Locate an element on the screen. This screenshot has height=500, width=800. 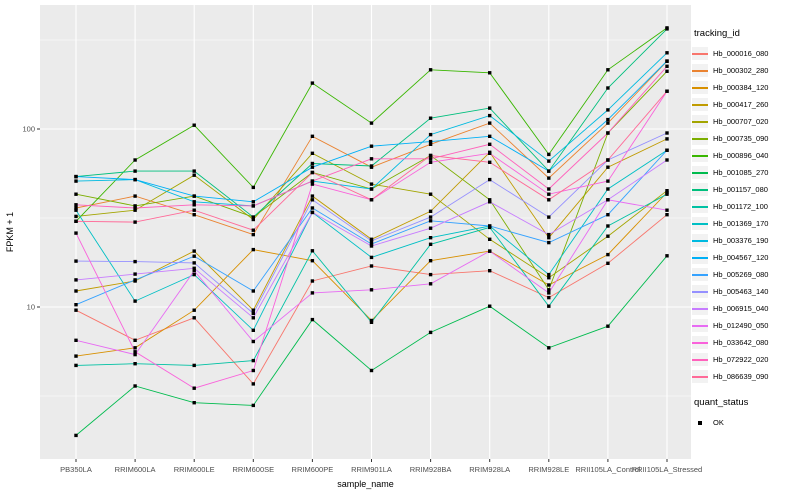
x-tick-label: RRIM928BA is located at coordinates (431, 469).